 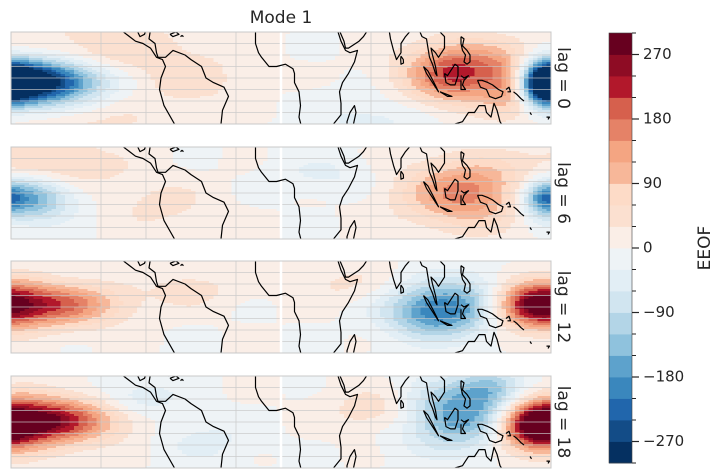 What do you see at coordinates (659, 312) in the screenshot?
I see `colorbar-tick-label: −90` at bounding box center [659, 312].